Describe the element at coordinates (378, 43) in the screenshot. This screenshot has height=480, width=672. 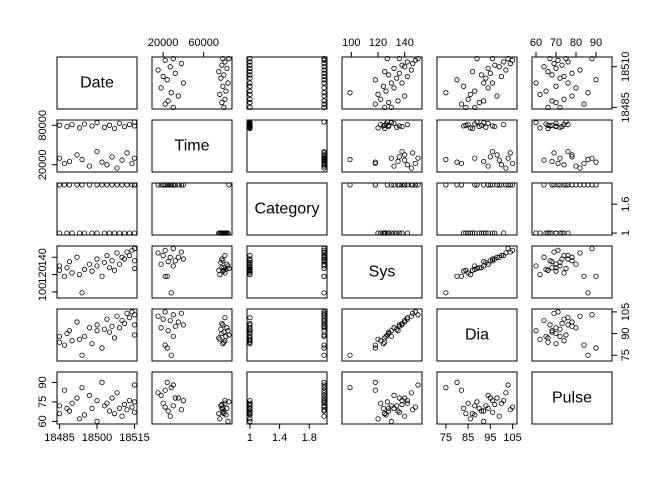
I see `x-tick-label: 120` at that location.